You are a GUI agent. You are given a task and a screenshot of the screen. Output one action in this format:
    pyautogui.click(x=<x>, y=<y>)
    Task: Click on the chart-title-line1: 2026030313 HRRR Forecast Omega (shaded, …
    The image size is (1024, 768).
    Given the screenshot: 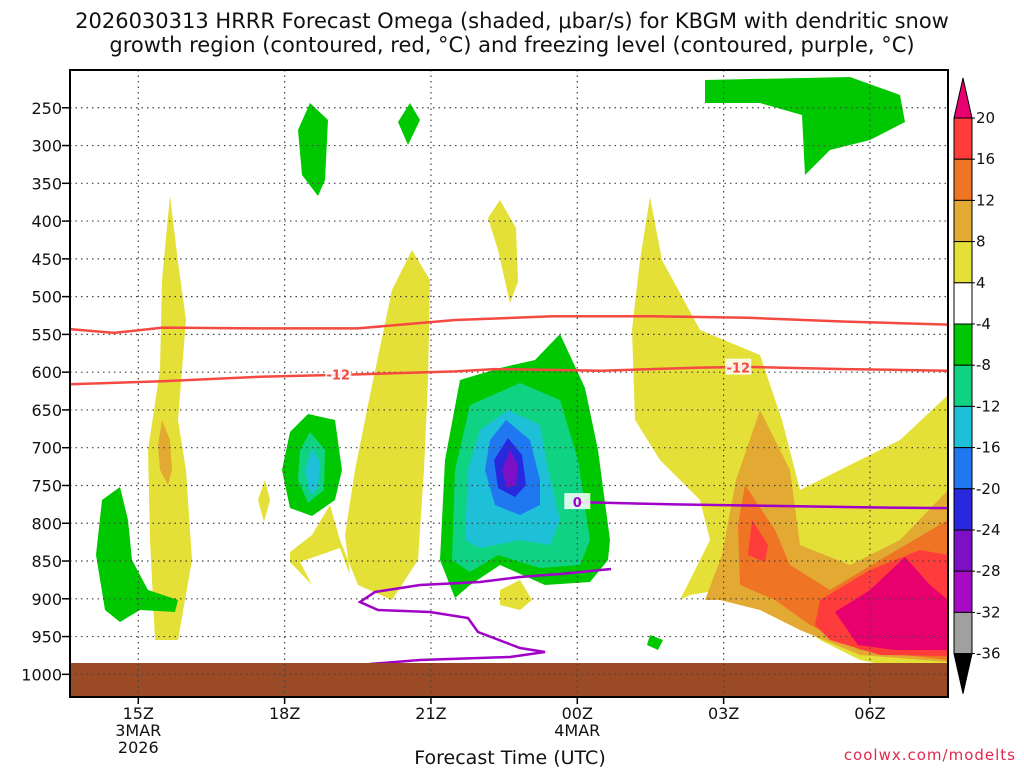 What is the action you would take?
    pyautogui.click(x=512, y=21)
    